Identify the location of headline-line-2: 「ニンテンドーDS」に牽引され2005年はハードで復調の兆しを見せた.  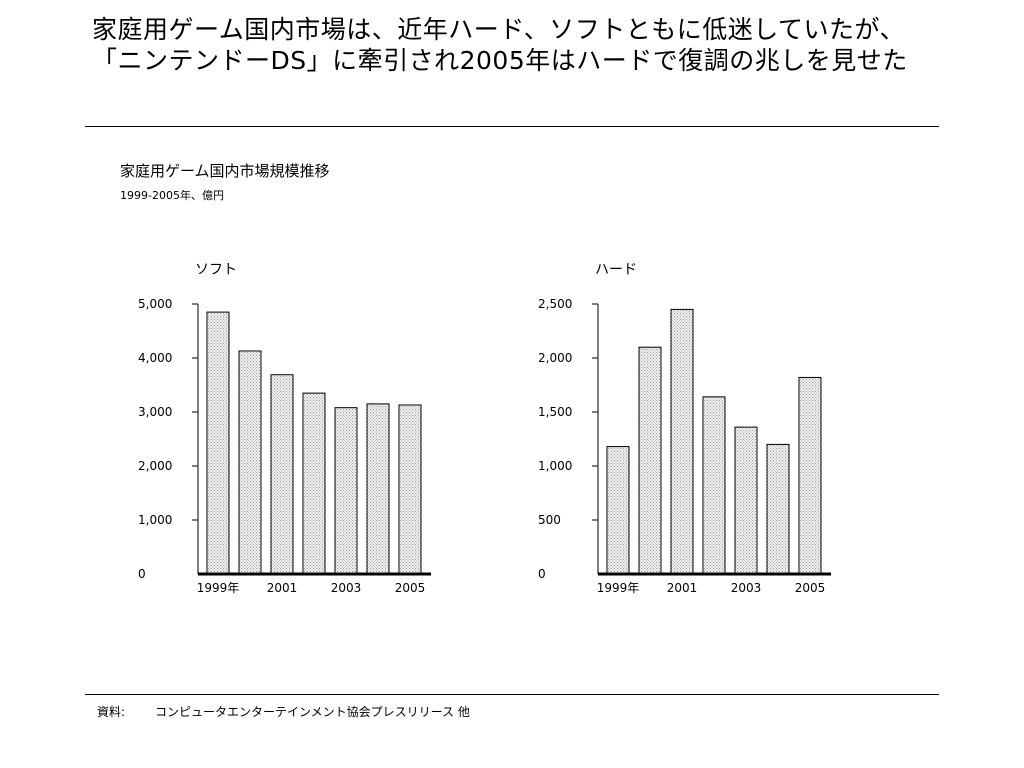
(500, 60).